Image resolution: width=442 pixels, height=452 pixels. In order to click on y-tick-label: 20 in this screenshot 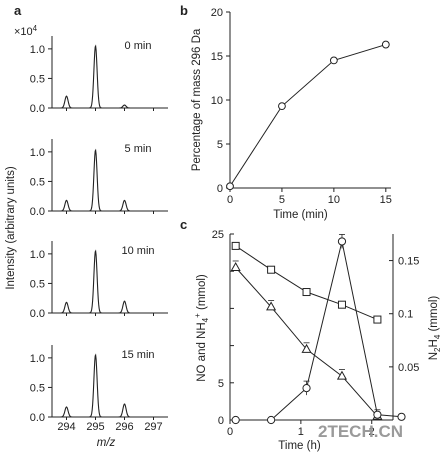, I will do `click(217, 13)`.